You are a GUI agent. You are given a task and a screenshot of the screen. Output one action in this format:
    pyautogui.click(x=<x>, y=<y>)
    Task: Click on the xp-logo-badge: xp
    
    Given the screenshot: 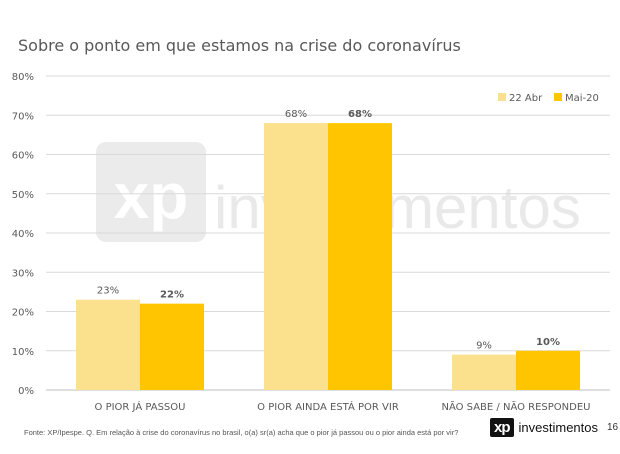 What is the action you would take?
    pyautogui.click(x=502, y=427)
    